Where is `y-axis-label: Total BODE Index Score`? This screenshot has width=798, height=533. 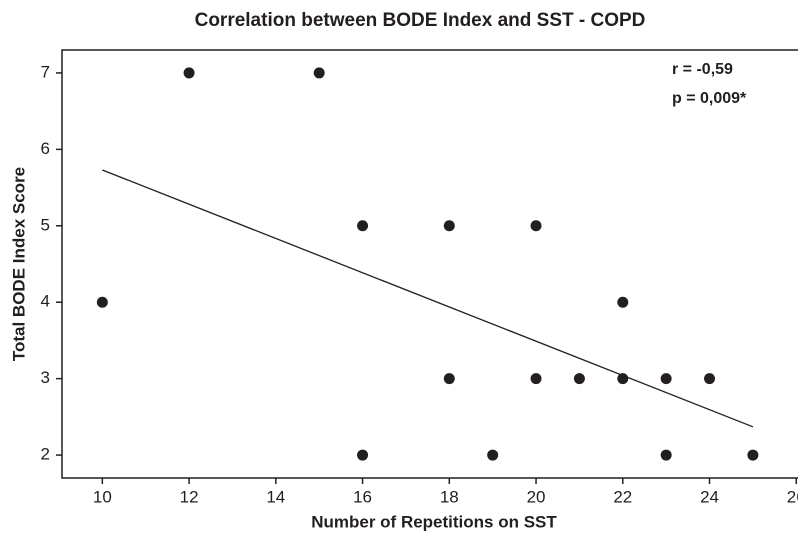 y-axis-label: Total BODE Index Score is located at coordinates (18, 264).